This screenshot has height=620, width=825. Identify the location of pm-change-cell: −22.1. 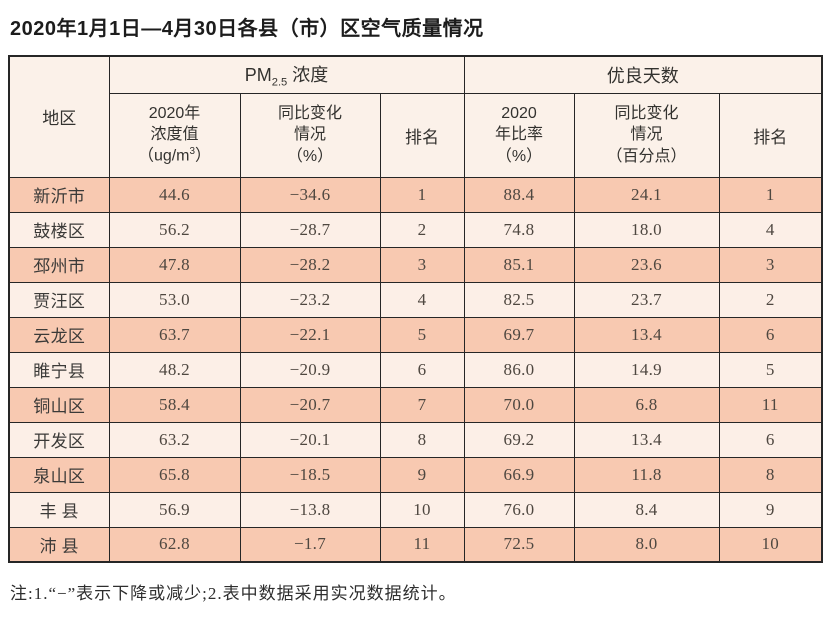
(310, 334).